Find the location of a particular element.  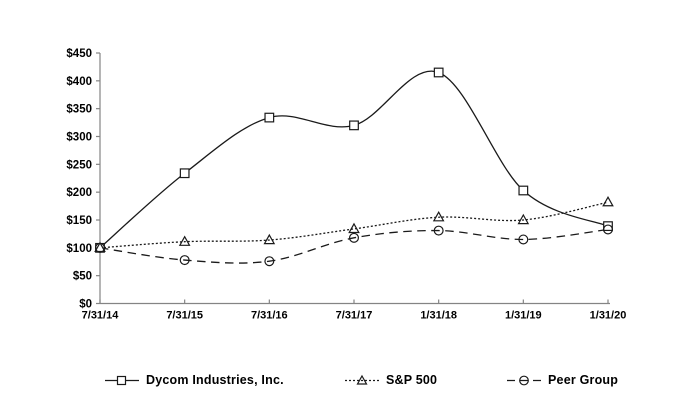

circle-marker-line-icon is located at coordinates (524, 380).